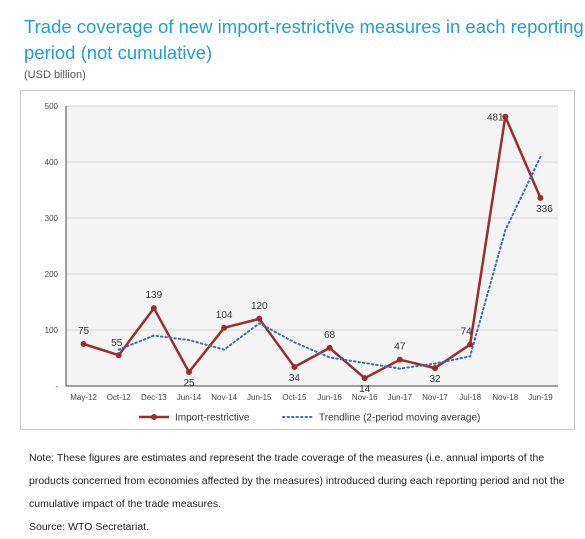 The width and height of the screenshot is (585, 539). I want to click on data-label: 14, so click(365, 389).